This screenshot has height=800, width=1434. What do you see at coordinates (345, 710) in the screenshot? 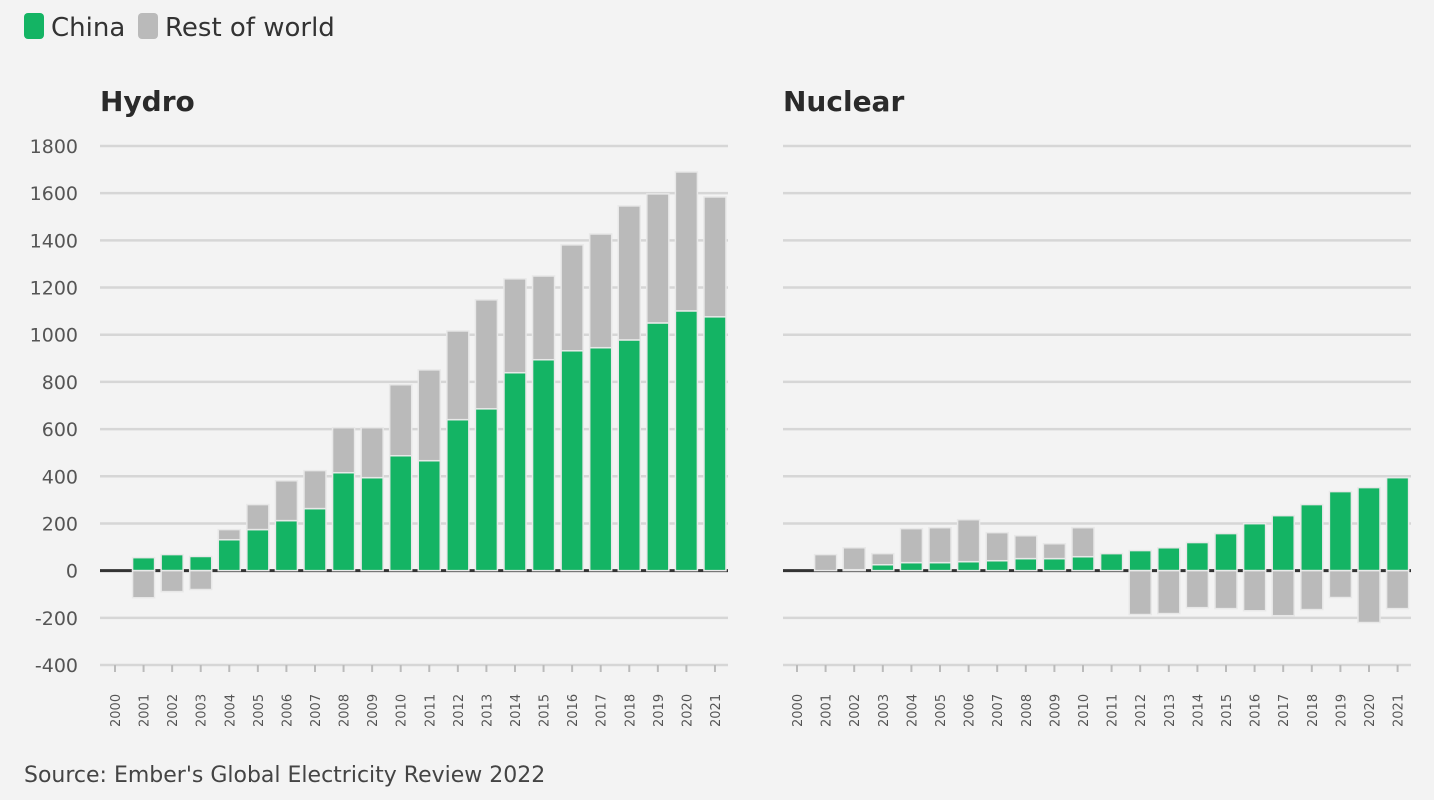
I see `x-tick-label: 2008` at bounding box center [345, 710].